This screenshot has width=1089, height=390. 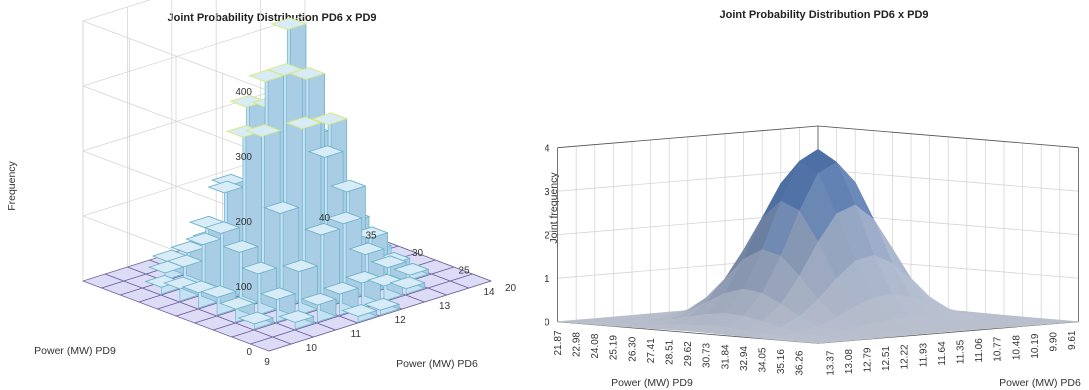 What do you see at coordinates (372, 236) in the screenshot?
I see `y-tick-label: 35` at bounding box center [372, 236].